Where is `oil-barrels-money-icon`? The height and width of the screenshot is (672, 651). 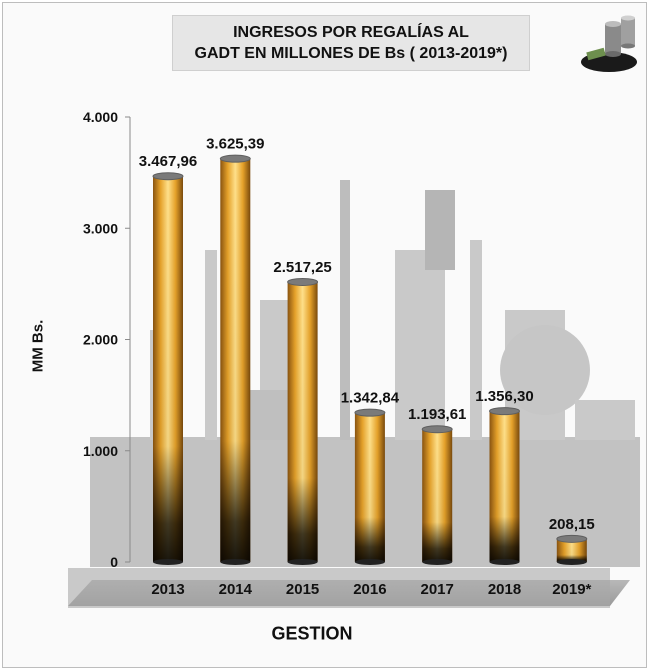 oil-barrels-money-icon is located at coordinates (609, 43).